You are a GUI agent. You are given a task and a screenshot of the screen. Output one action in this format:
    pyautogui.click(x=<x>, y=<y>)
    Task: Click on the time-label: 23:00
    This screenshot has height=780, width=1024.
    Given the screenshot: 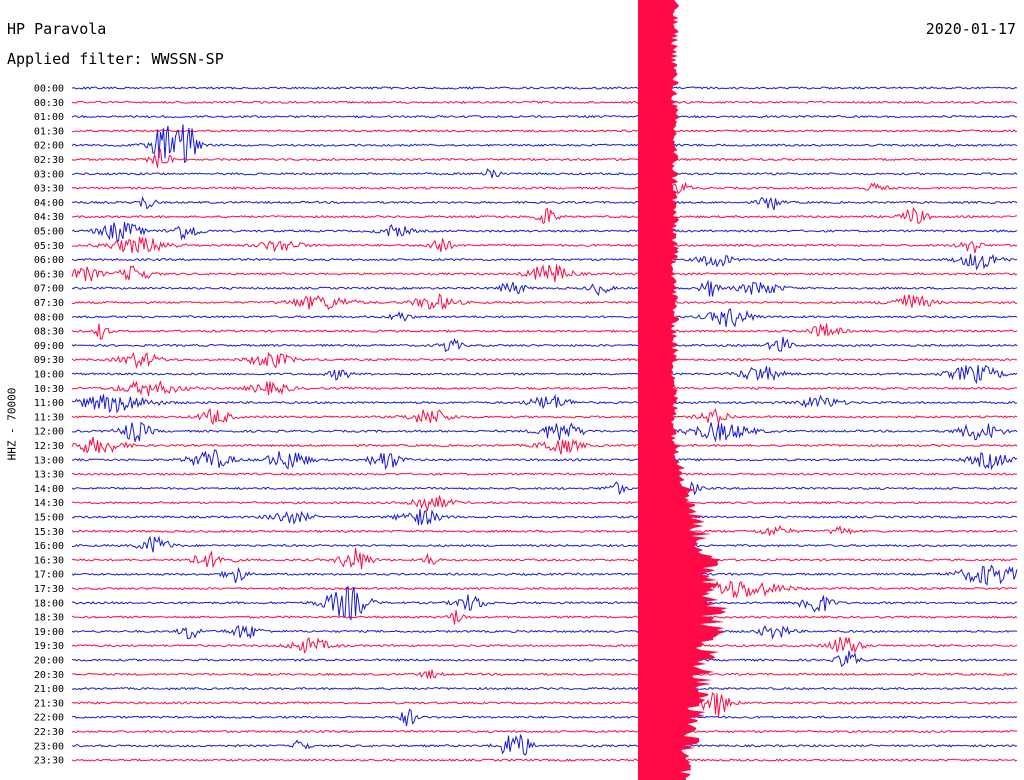 What is the action you would take?
    pyautogui.click(x=49, y=746)
    